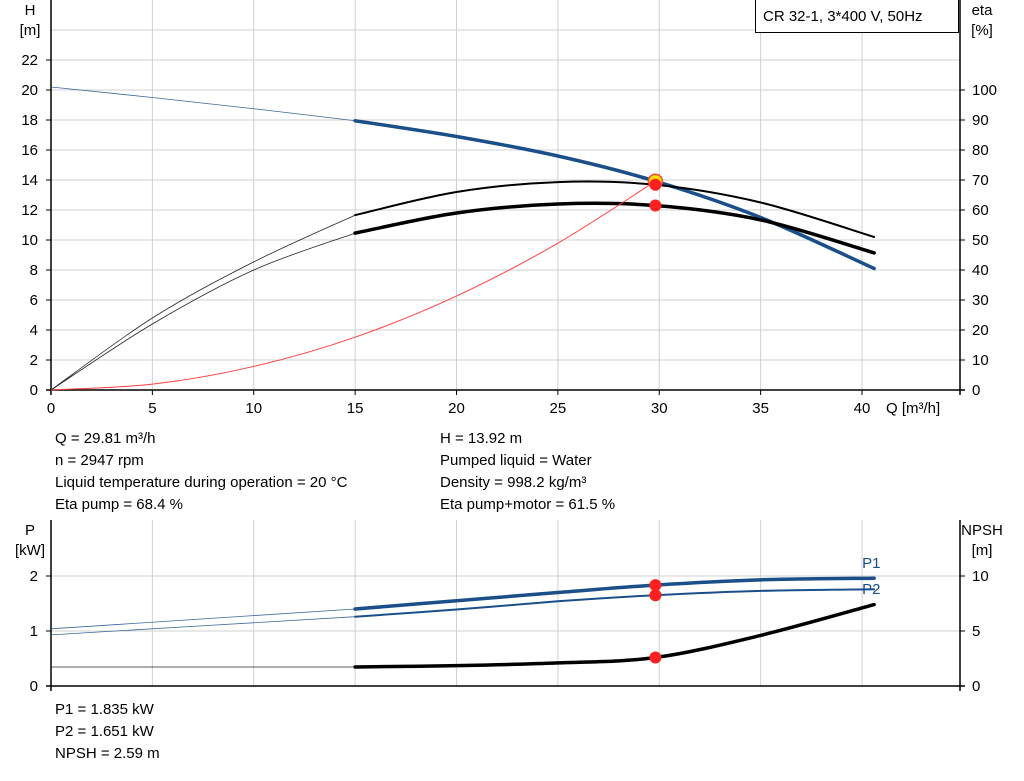  Describe the element at coordinates (980, 270) in the screenshot. I see `y-right-tick-label: 40` at that location.